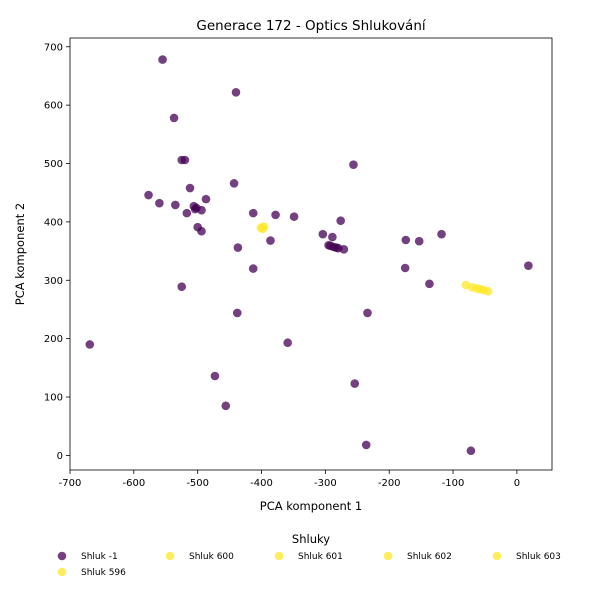 This screenshot has height=600, width=600. I want to click on legend-label: Shluk 603, so click(538, 557).